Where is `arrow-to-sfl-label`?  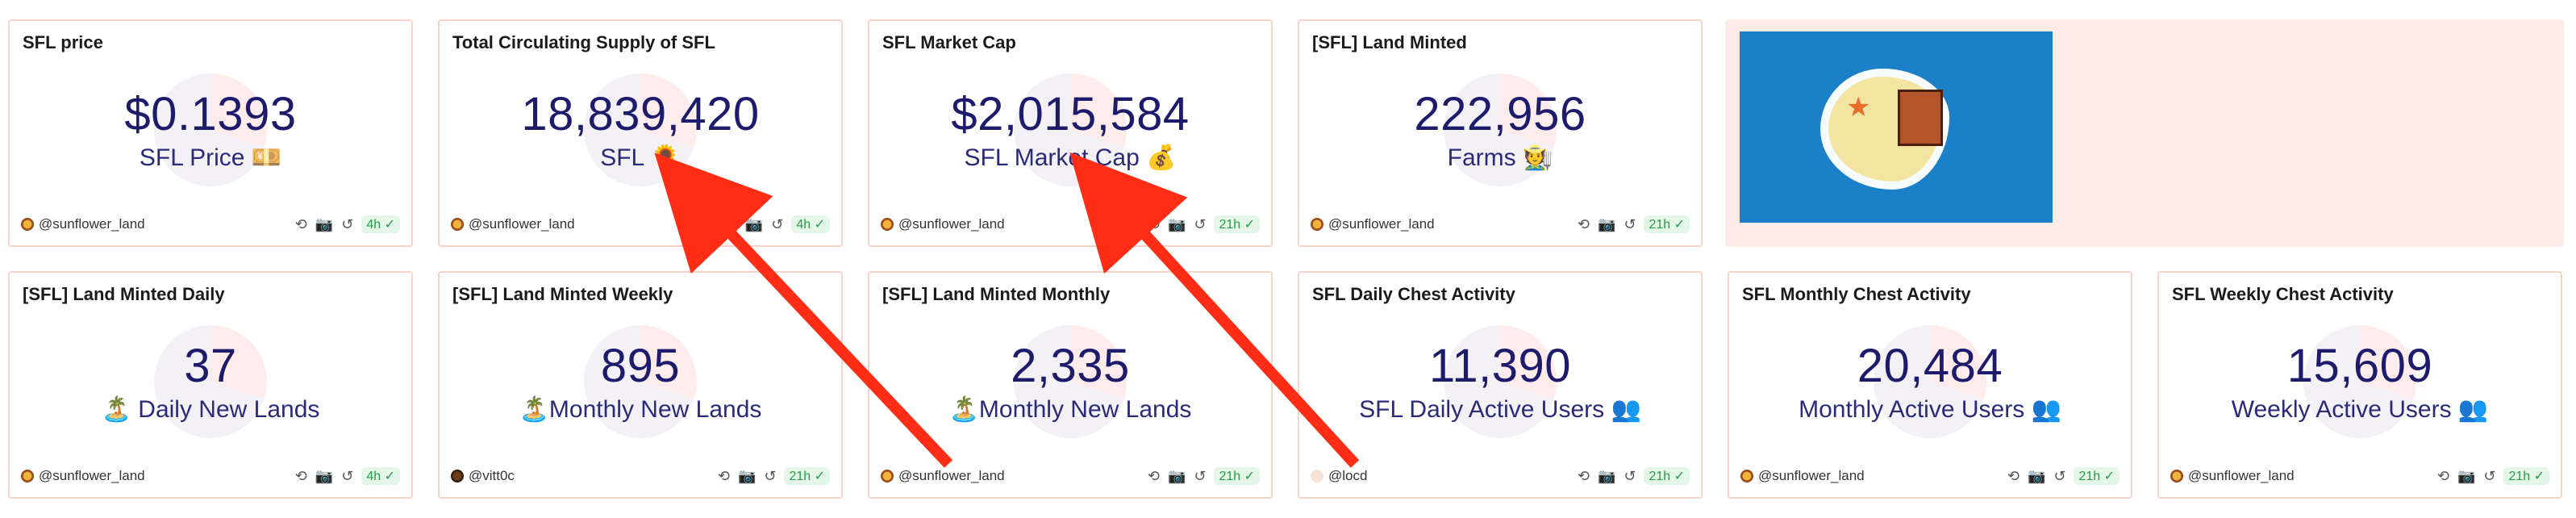 arrow-to-sfl-label is located at coordinates (803, 310).